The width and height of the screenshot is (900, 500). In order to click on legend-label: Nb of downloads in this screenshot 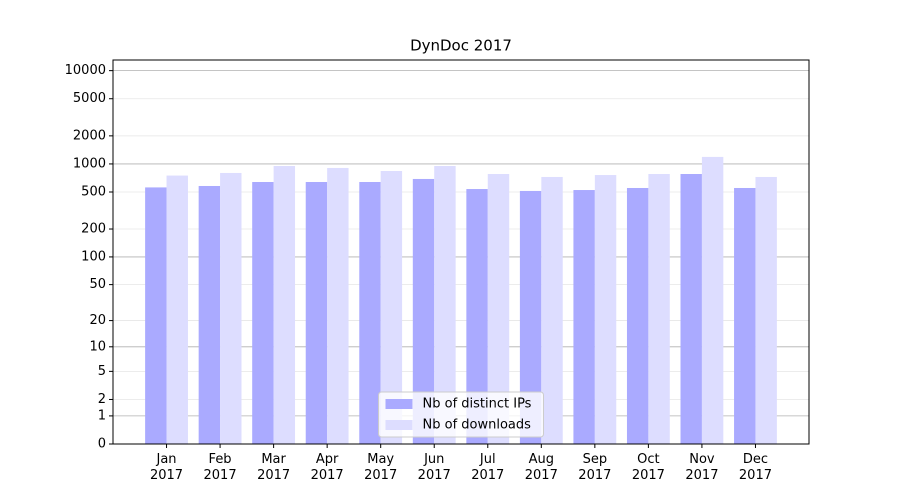, I will do `click(477, 425)`.